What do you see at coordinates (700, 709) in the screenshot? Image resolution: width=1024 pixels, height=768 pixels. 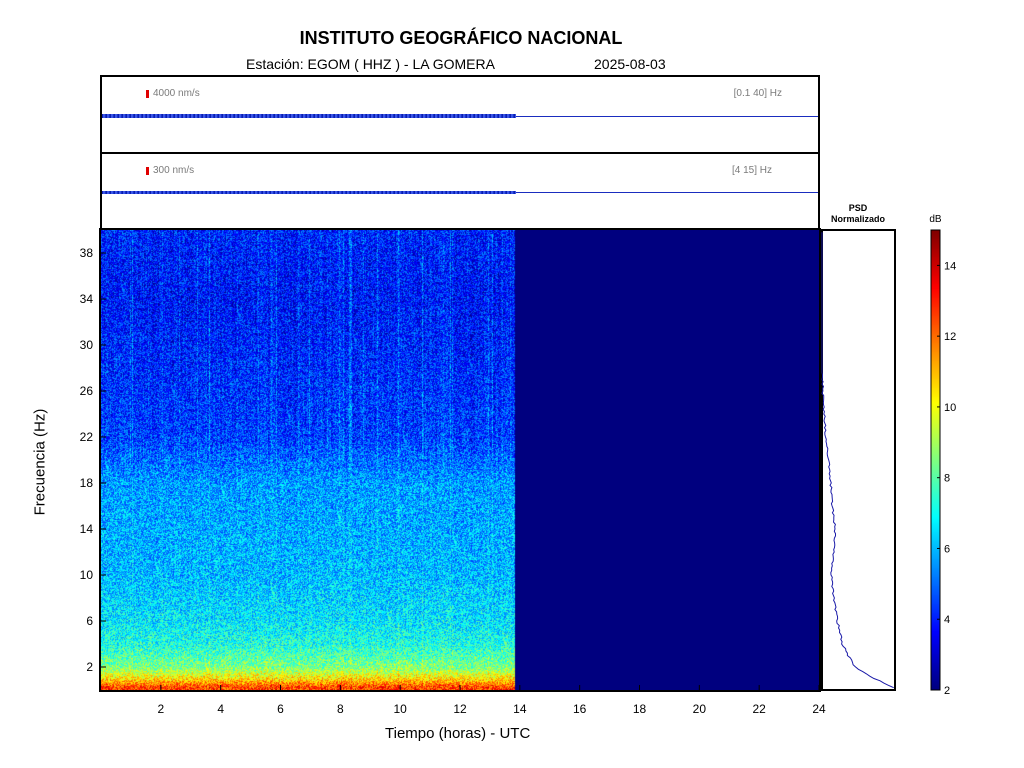 I see `x-tick-label: 20` at bounding box center [700, 709].